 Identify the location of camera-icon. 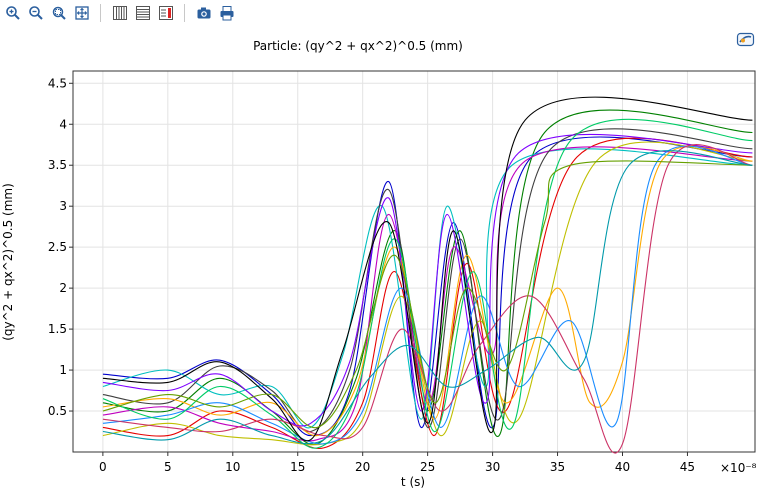
(204, 13).